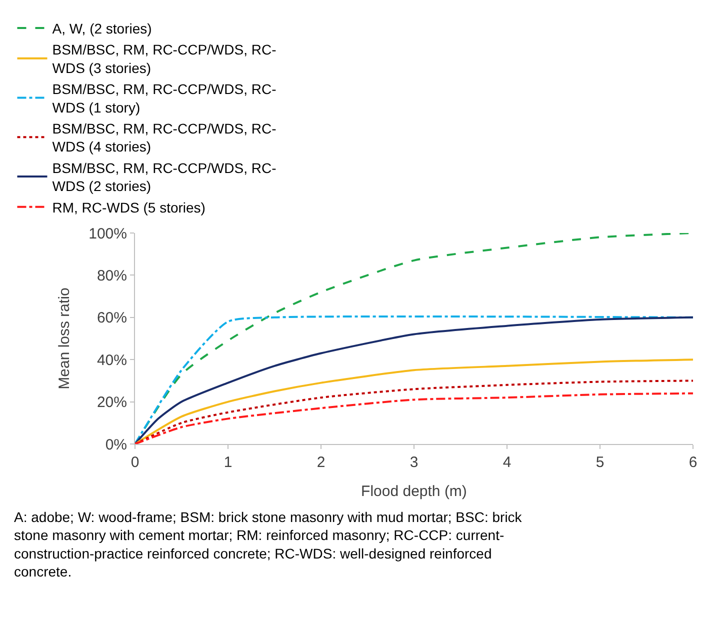  What do you see at coordinates (414, 462) in the screenshot?
I see `x-tick-label: 3` at bounding box center [414, 462].